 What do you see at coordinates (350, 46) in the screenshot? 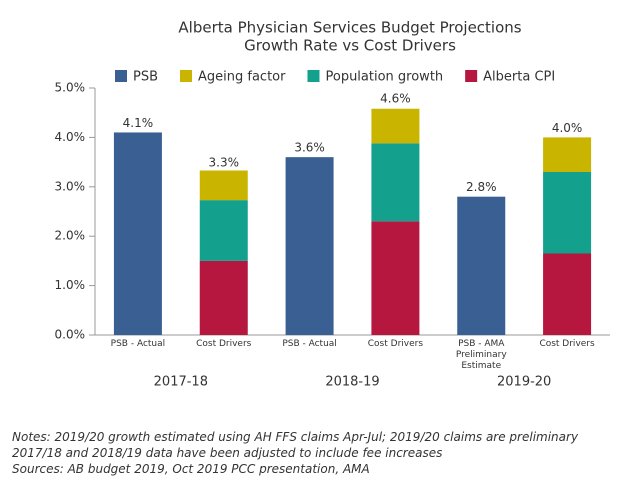
I see `chart-subtitle: Growth Rate vs Cost Drivers` at bounding box center [350, 46].